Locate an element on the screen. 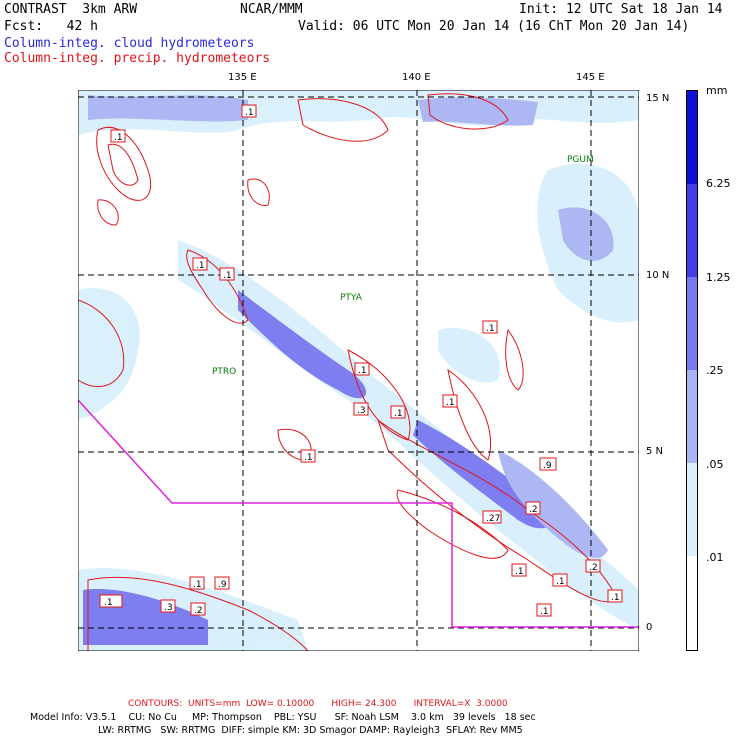 Image resolution: width=740 pixels, height=740 pixels. colorbar-label: .01 is located at coordinates (715, 557).